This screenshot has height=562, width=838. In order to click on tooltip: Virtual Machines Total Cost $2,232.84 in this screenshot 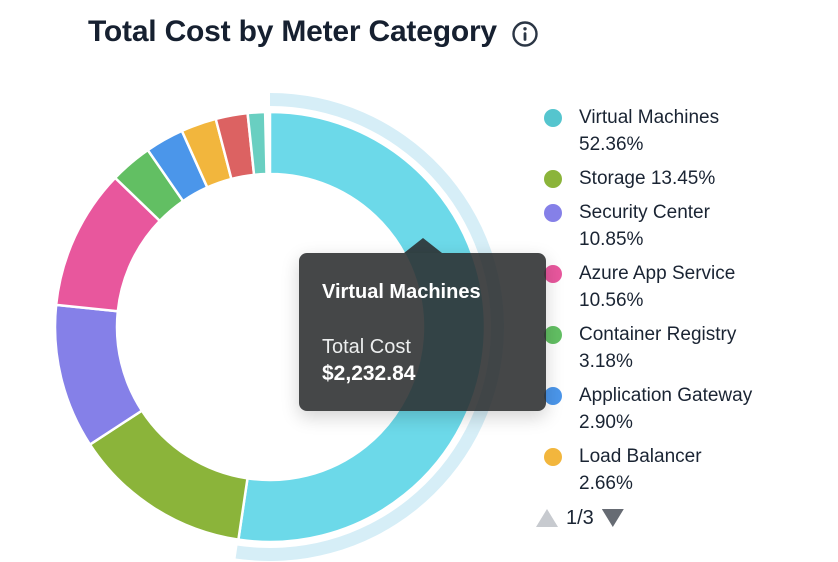, I will do `click(422, 332)`.